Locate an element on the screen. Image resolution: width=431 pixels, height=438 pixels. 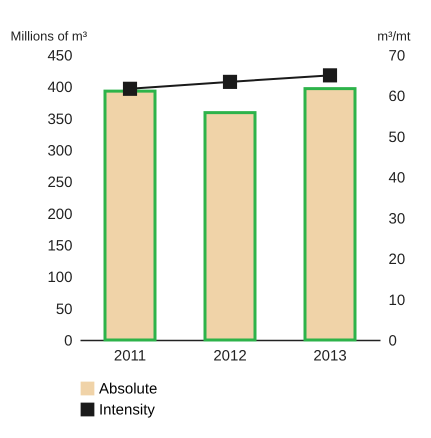
y2-axis-title: m³/mt is located at coordinates (394, 36).